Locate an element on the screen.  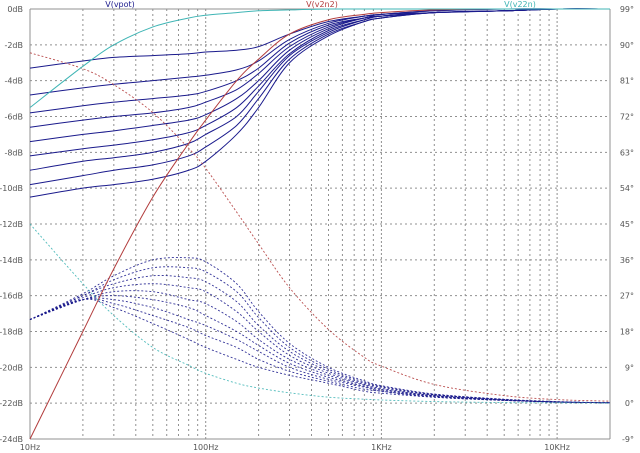
x-tick: 1KHz is located at coordinates (381, 447).